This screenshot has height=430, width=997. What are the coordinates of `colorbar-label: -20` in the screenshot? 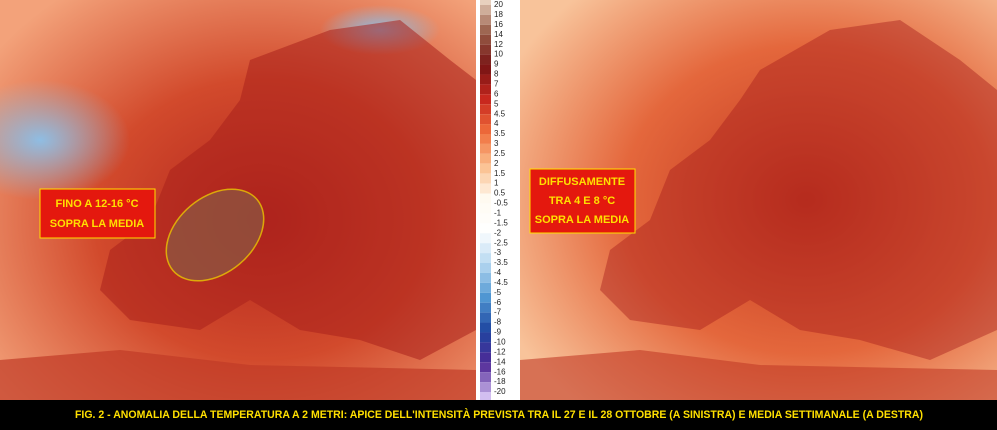 It's located at (500, 391).